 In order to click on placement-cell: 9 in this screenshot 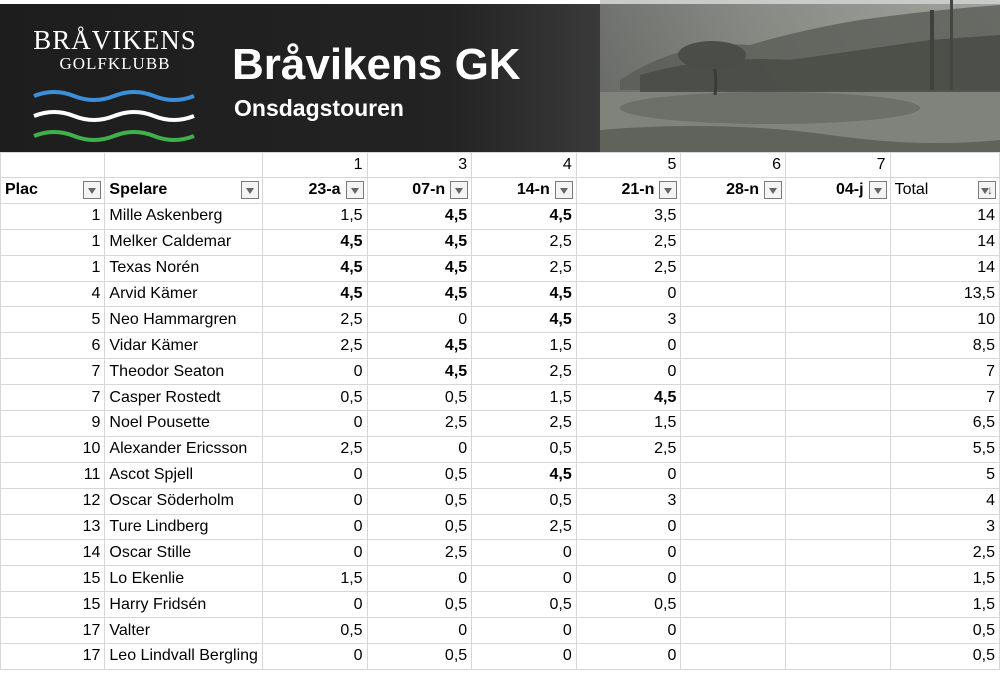, I will do `click(53, 423)`.